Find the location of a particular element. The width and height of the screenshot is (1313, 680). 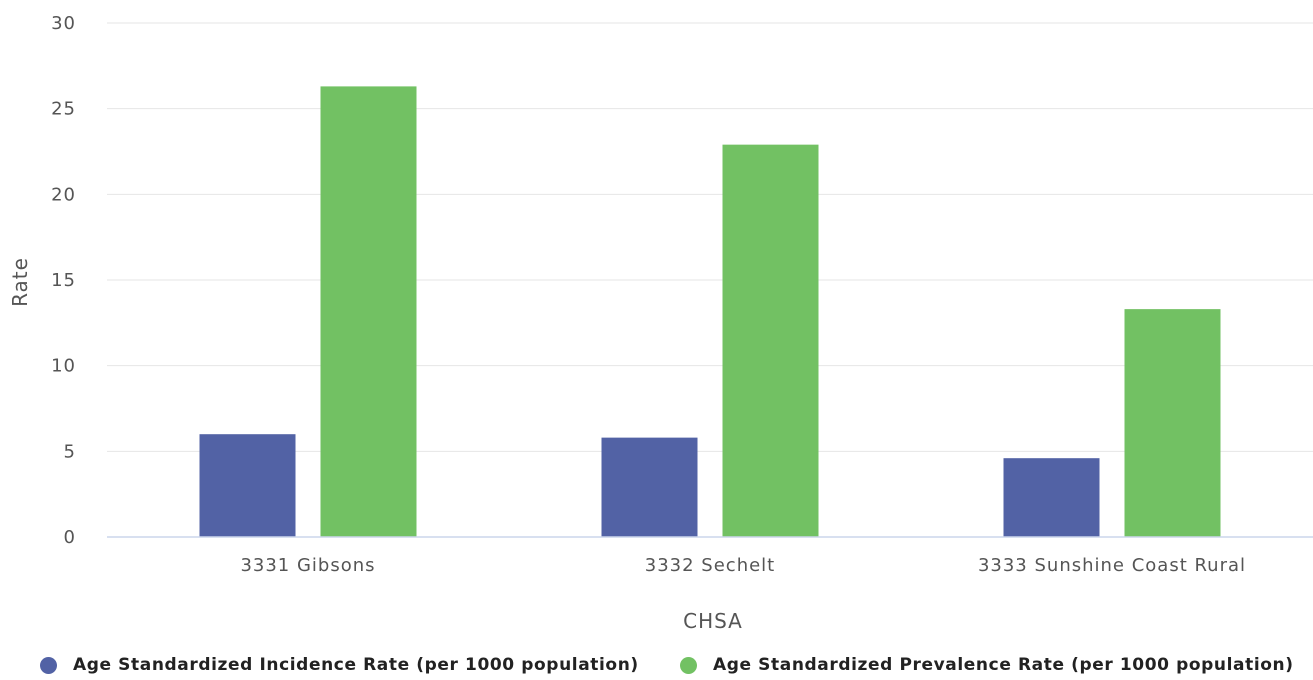

y-tick-label: 10 is located at coordinates (63, 366).